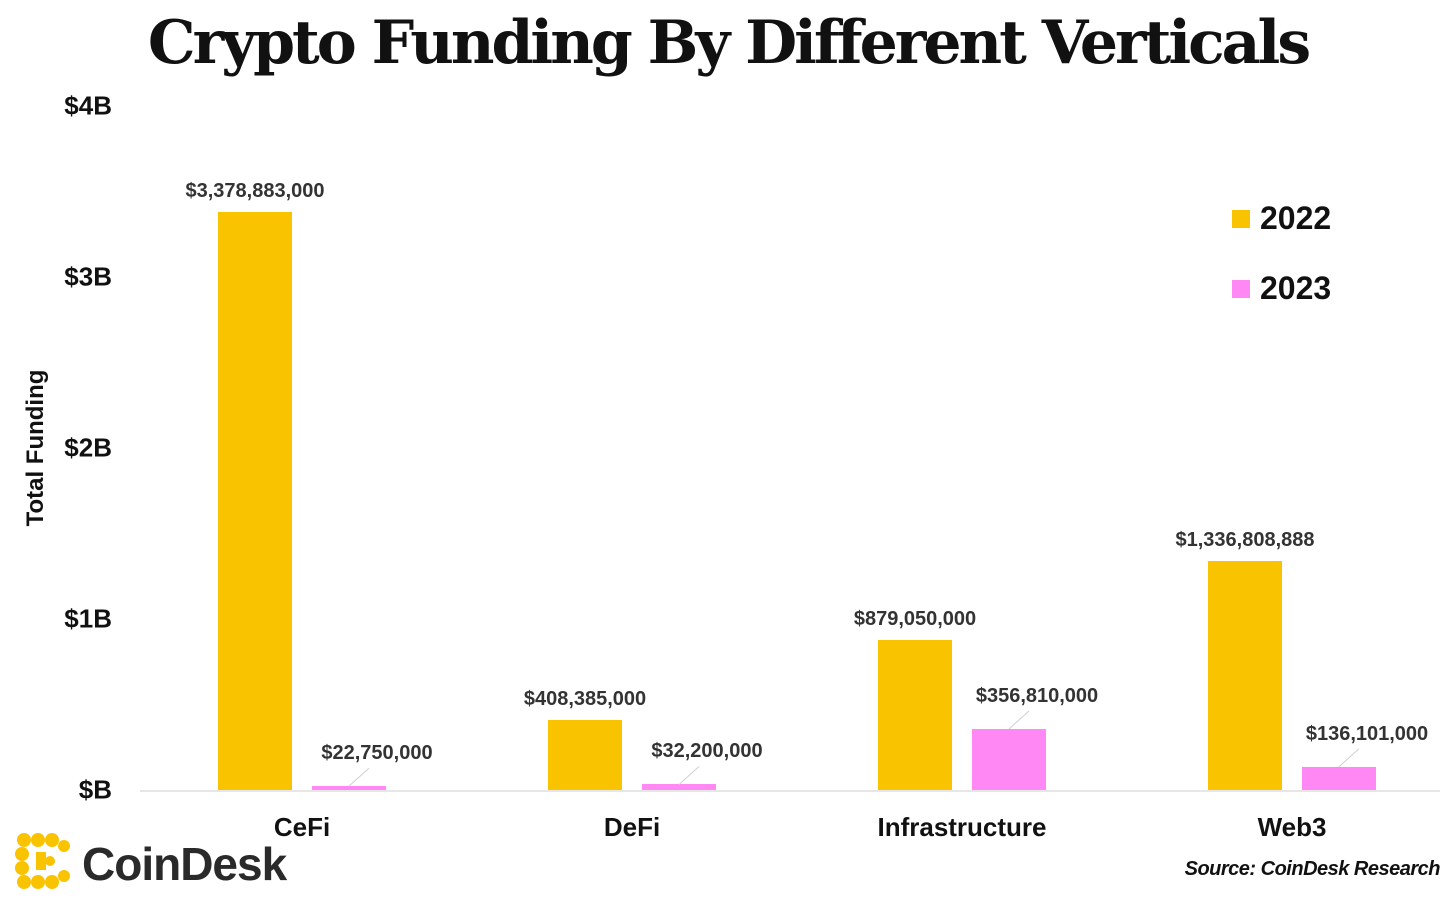  What do you see at coordinates (1339, 778) in the screenshot?
I see `bar-2023-web3` at bounding box center [1339, 778].